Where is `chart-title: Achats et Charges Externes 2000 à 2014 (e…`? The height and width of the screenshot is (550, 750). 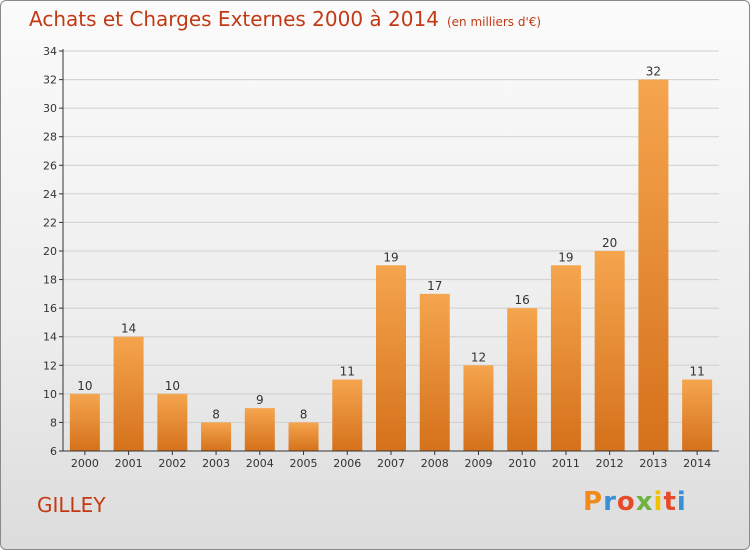 chart-title: Achats et Charges Externes 2000 à 2014 (e… is located at coordinates (285, 19).